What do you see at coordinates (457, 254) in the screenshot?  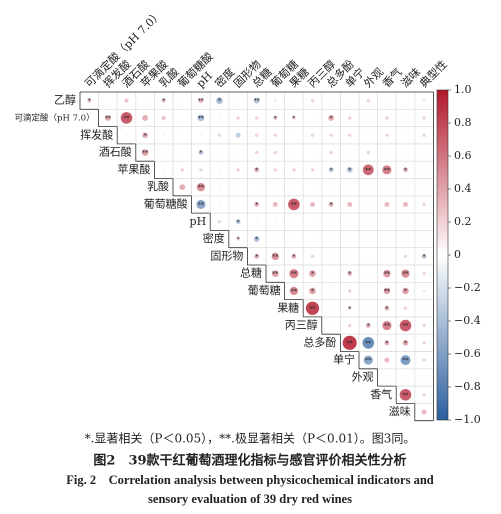 I see `colorbar-label: 0` at bounding box center [457, 254].